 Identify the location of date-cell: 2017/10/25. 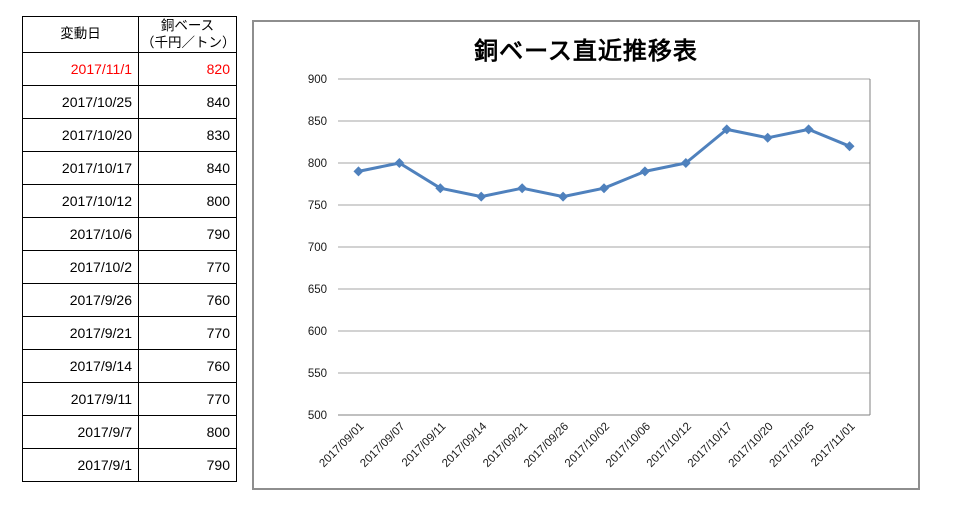
(80, 102).